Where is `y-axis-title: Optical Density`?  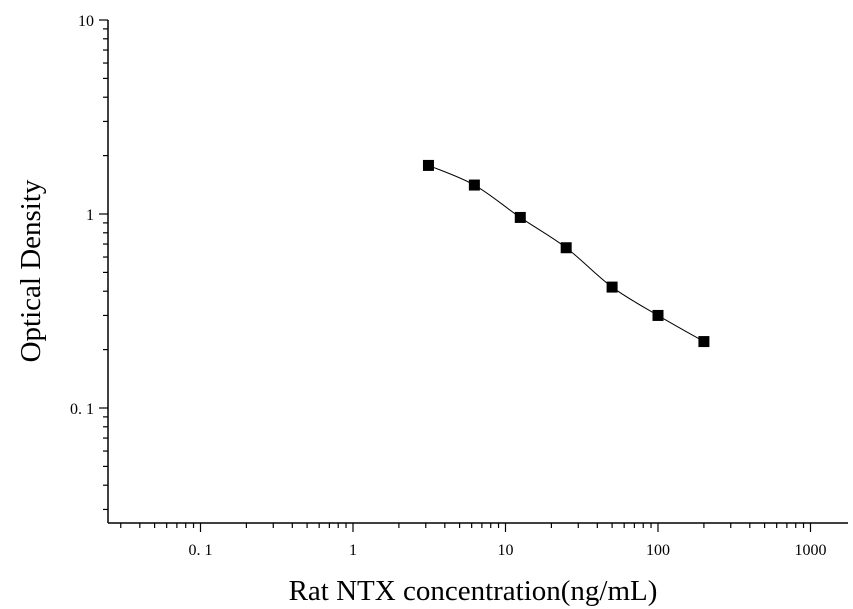
y-axis-title: Optical Density is located at coordinates (31, 270).